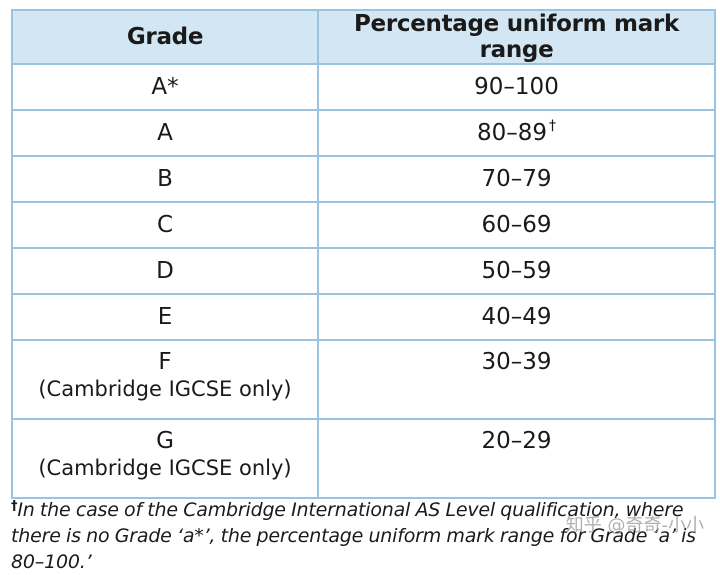 The width and height of the screenshot is (720, 575). Describe the element at coordinates (165, 225) in the screenshot. I see `grade-cell: C` at that location.